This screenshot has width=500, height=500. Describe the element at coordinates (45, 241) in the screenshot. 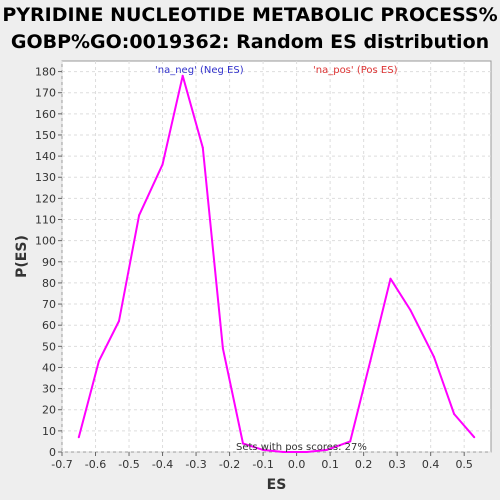

I see `y-tick-label: 100` at that location.